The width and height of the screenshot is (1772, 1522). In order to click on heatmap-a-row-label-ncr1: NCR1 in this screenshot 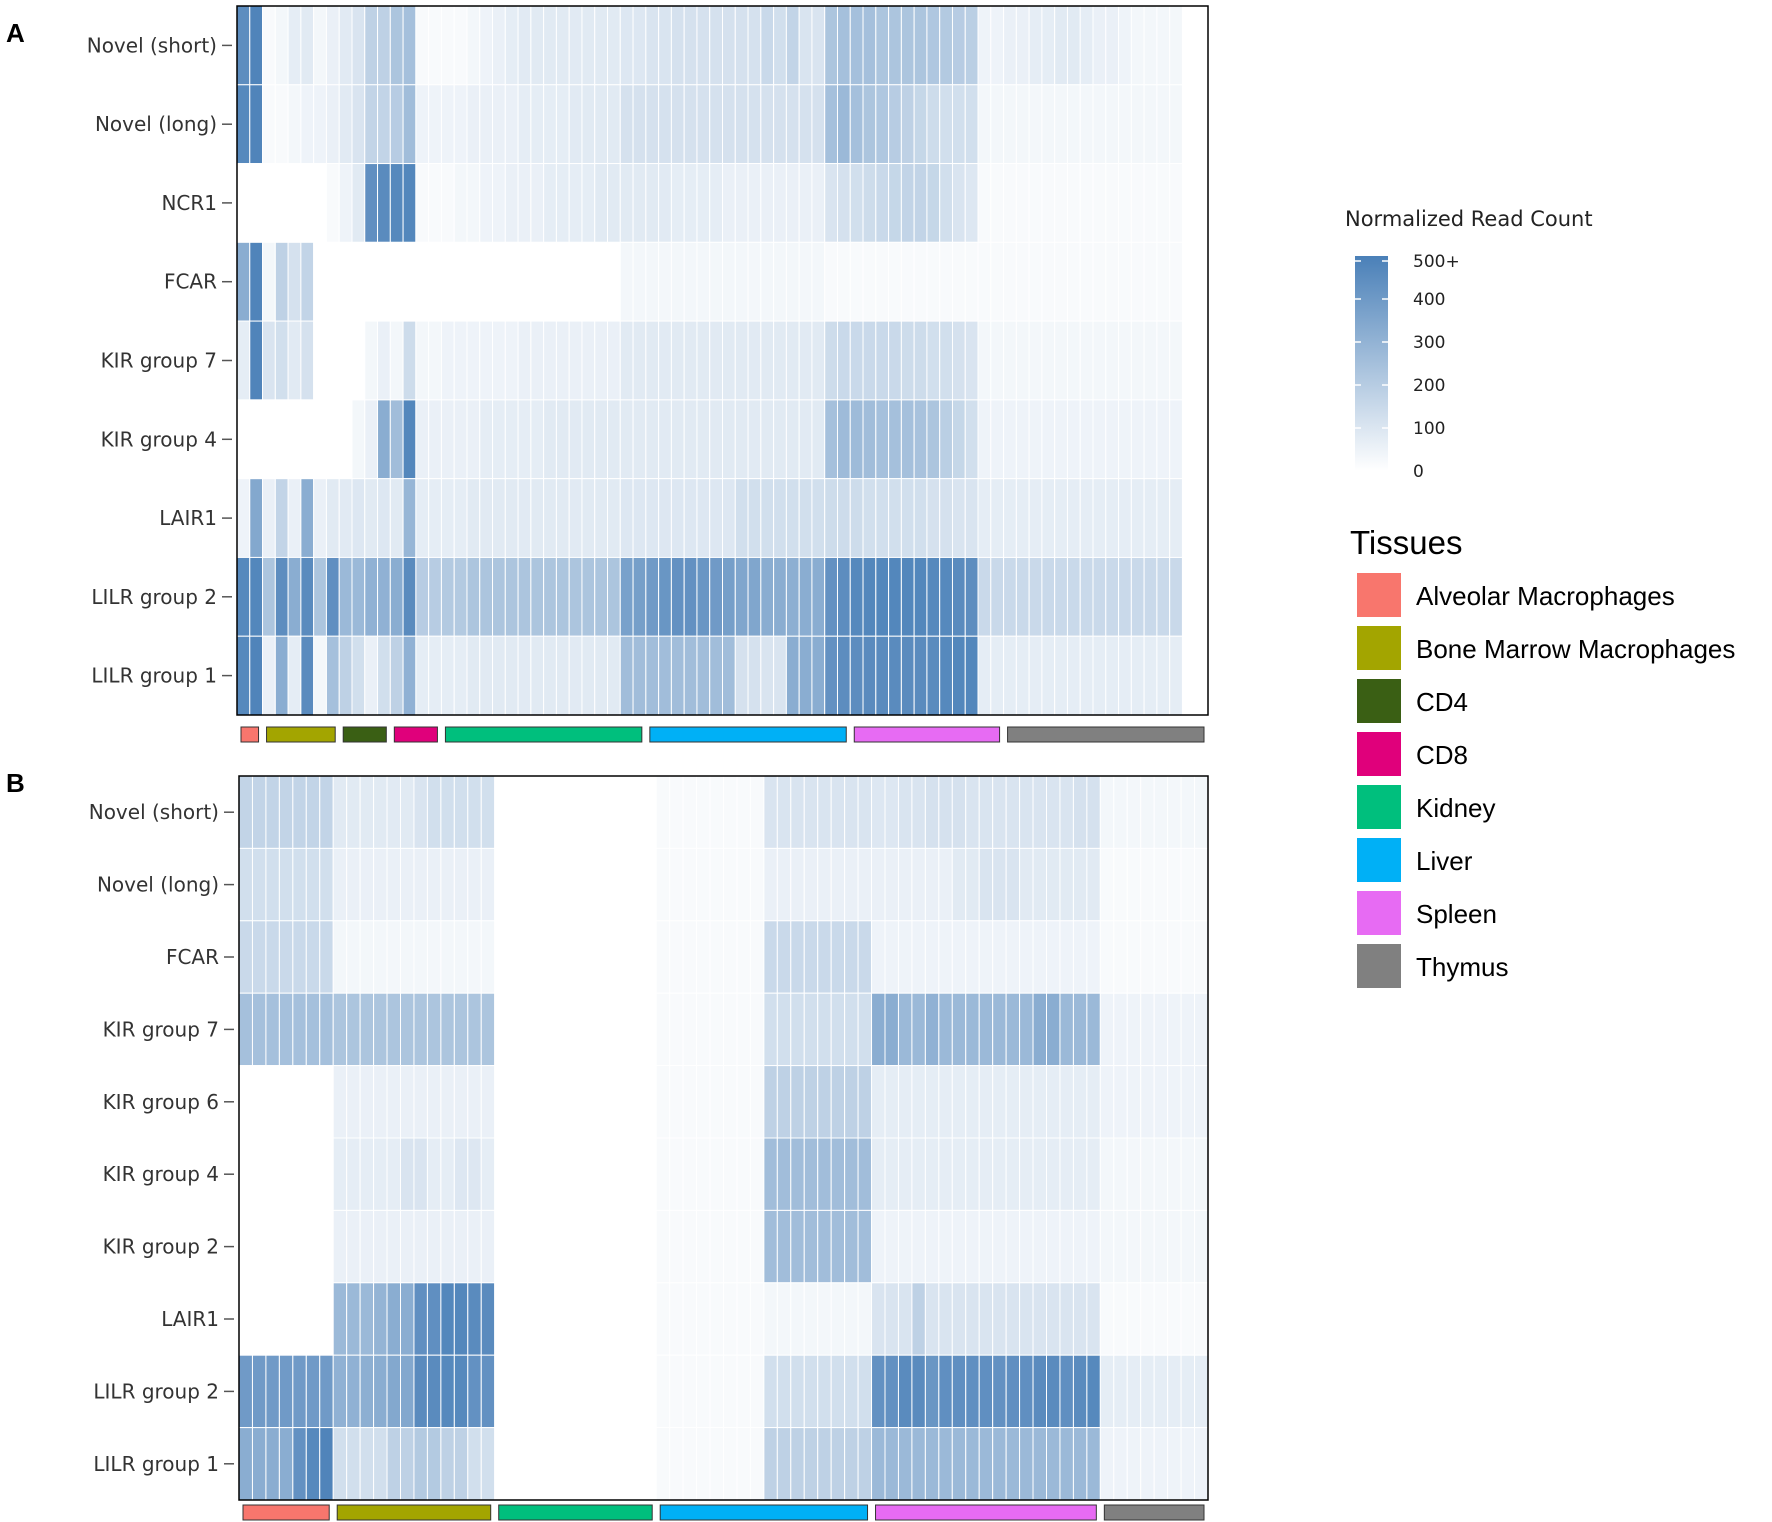, I will do `click(189, 203)`.